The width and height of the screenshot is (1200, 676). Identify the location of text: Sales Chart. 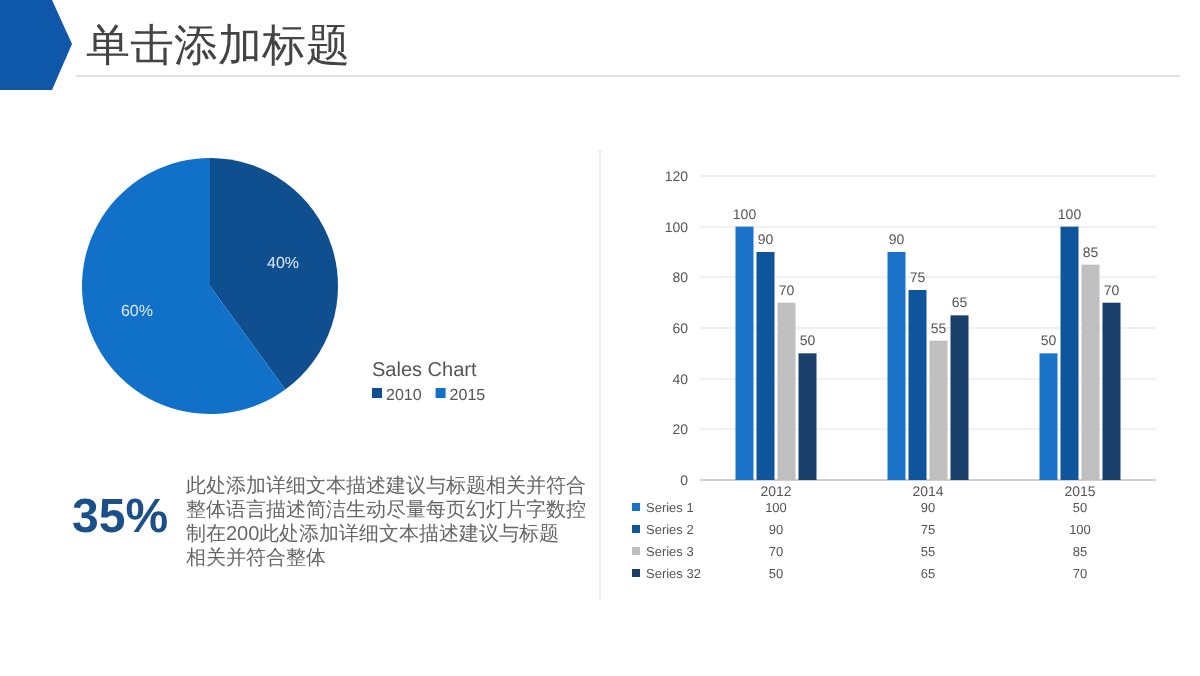
(424, 371).